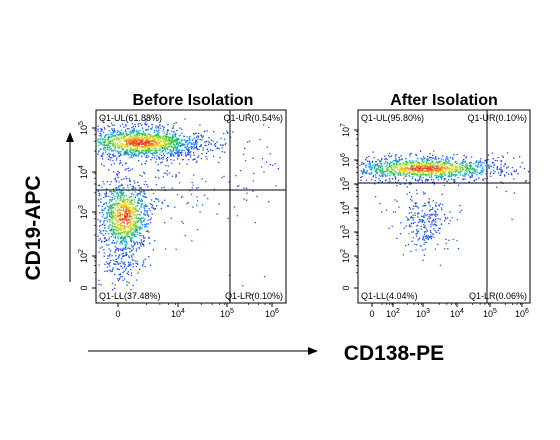  Describe the element at coordinates (183, 311) in the screenshot. I see `x-tick-exponent: 4` at that location.